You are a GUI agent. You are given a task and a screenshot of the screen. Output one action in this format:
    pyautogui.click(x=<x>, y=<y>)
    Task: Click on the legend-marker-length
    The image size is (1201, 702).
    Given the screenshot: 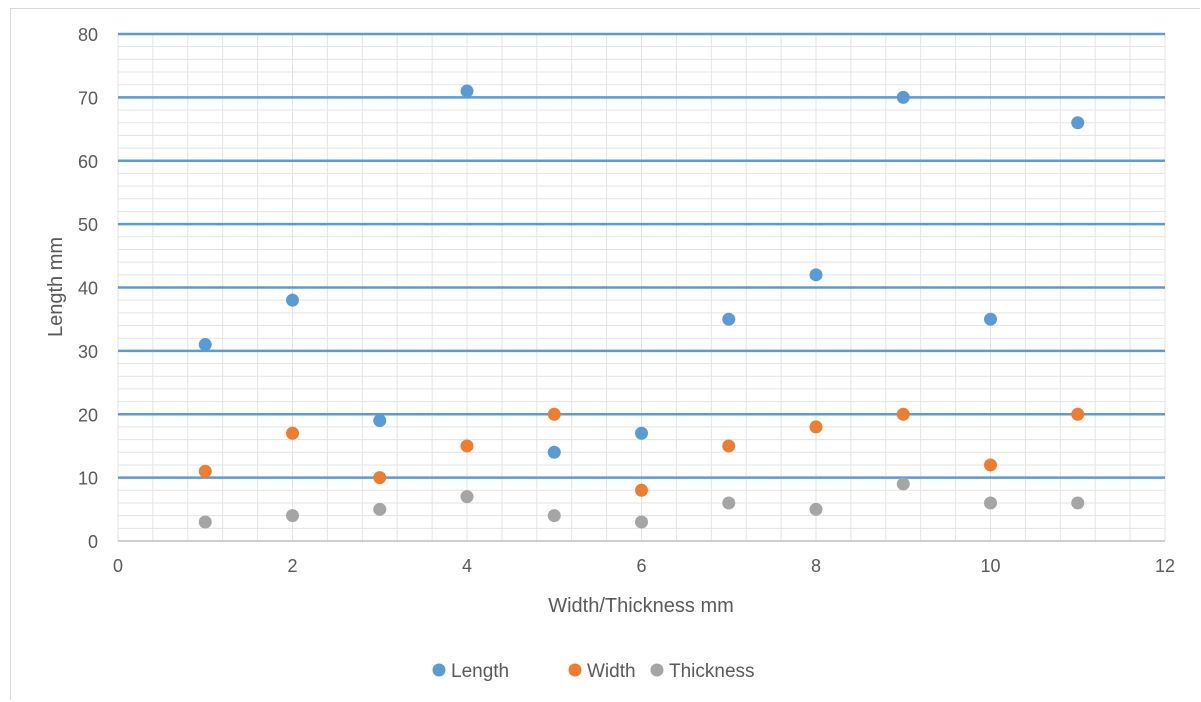 What is the action you would take?
    pyautogui.click(x=439, y=670)
    